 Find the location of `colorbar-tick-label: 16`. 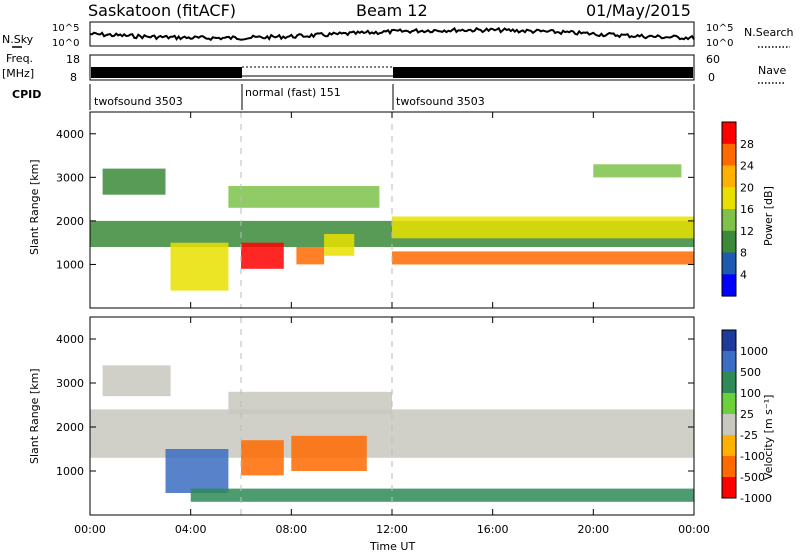

colorbar-tick-label: 16 is located at coordinates (747, 209).